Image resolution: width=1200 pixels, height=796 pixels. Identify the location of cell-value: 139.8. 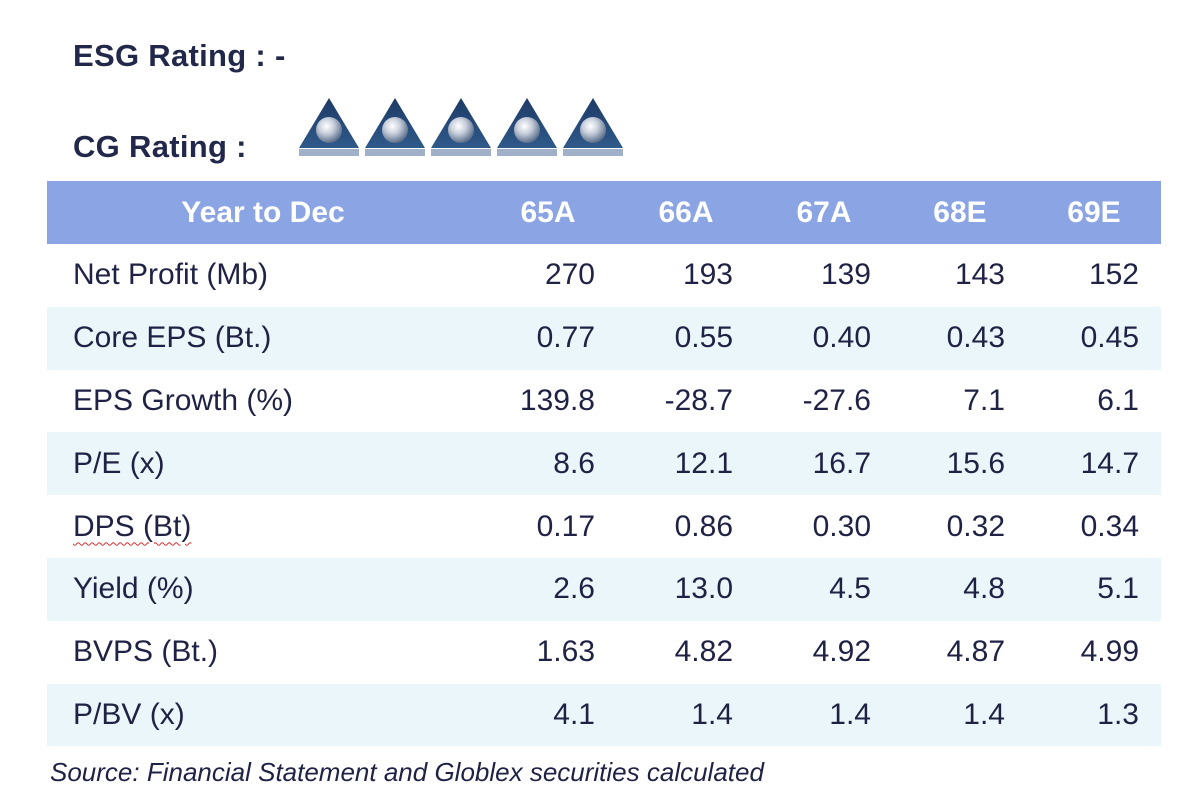
(557, 400).